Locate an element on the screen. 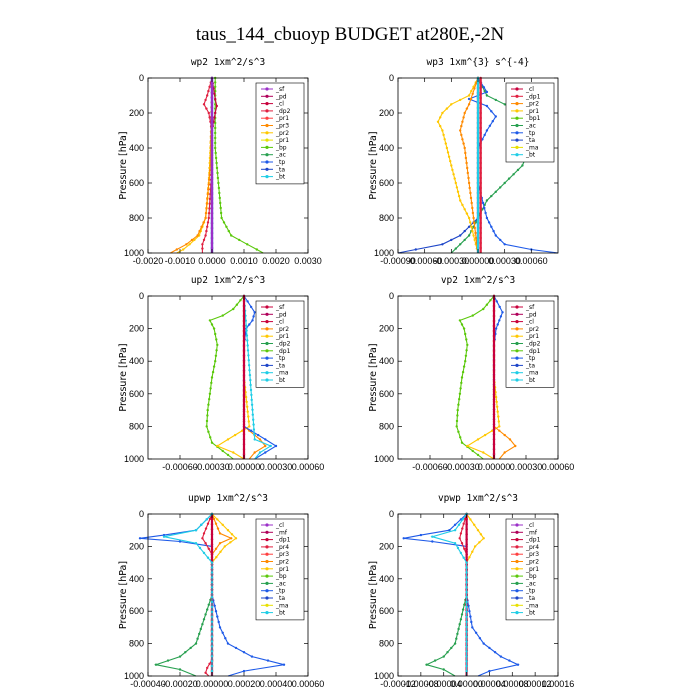 This screenshot has width=700, height=700. legend-label: _cl is located at coordinates (529, 525).